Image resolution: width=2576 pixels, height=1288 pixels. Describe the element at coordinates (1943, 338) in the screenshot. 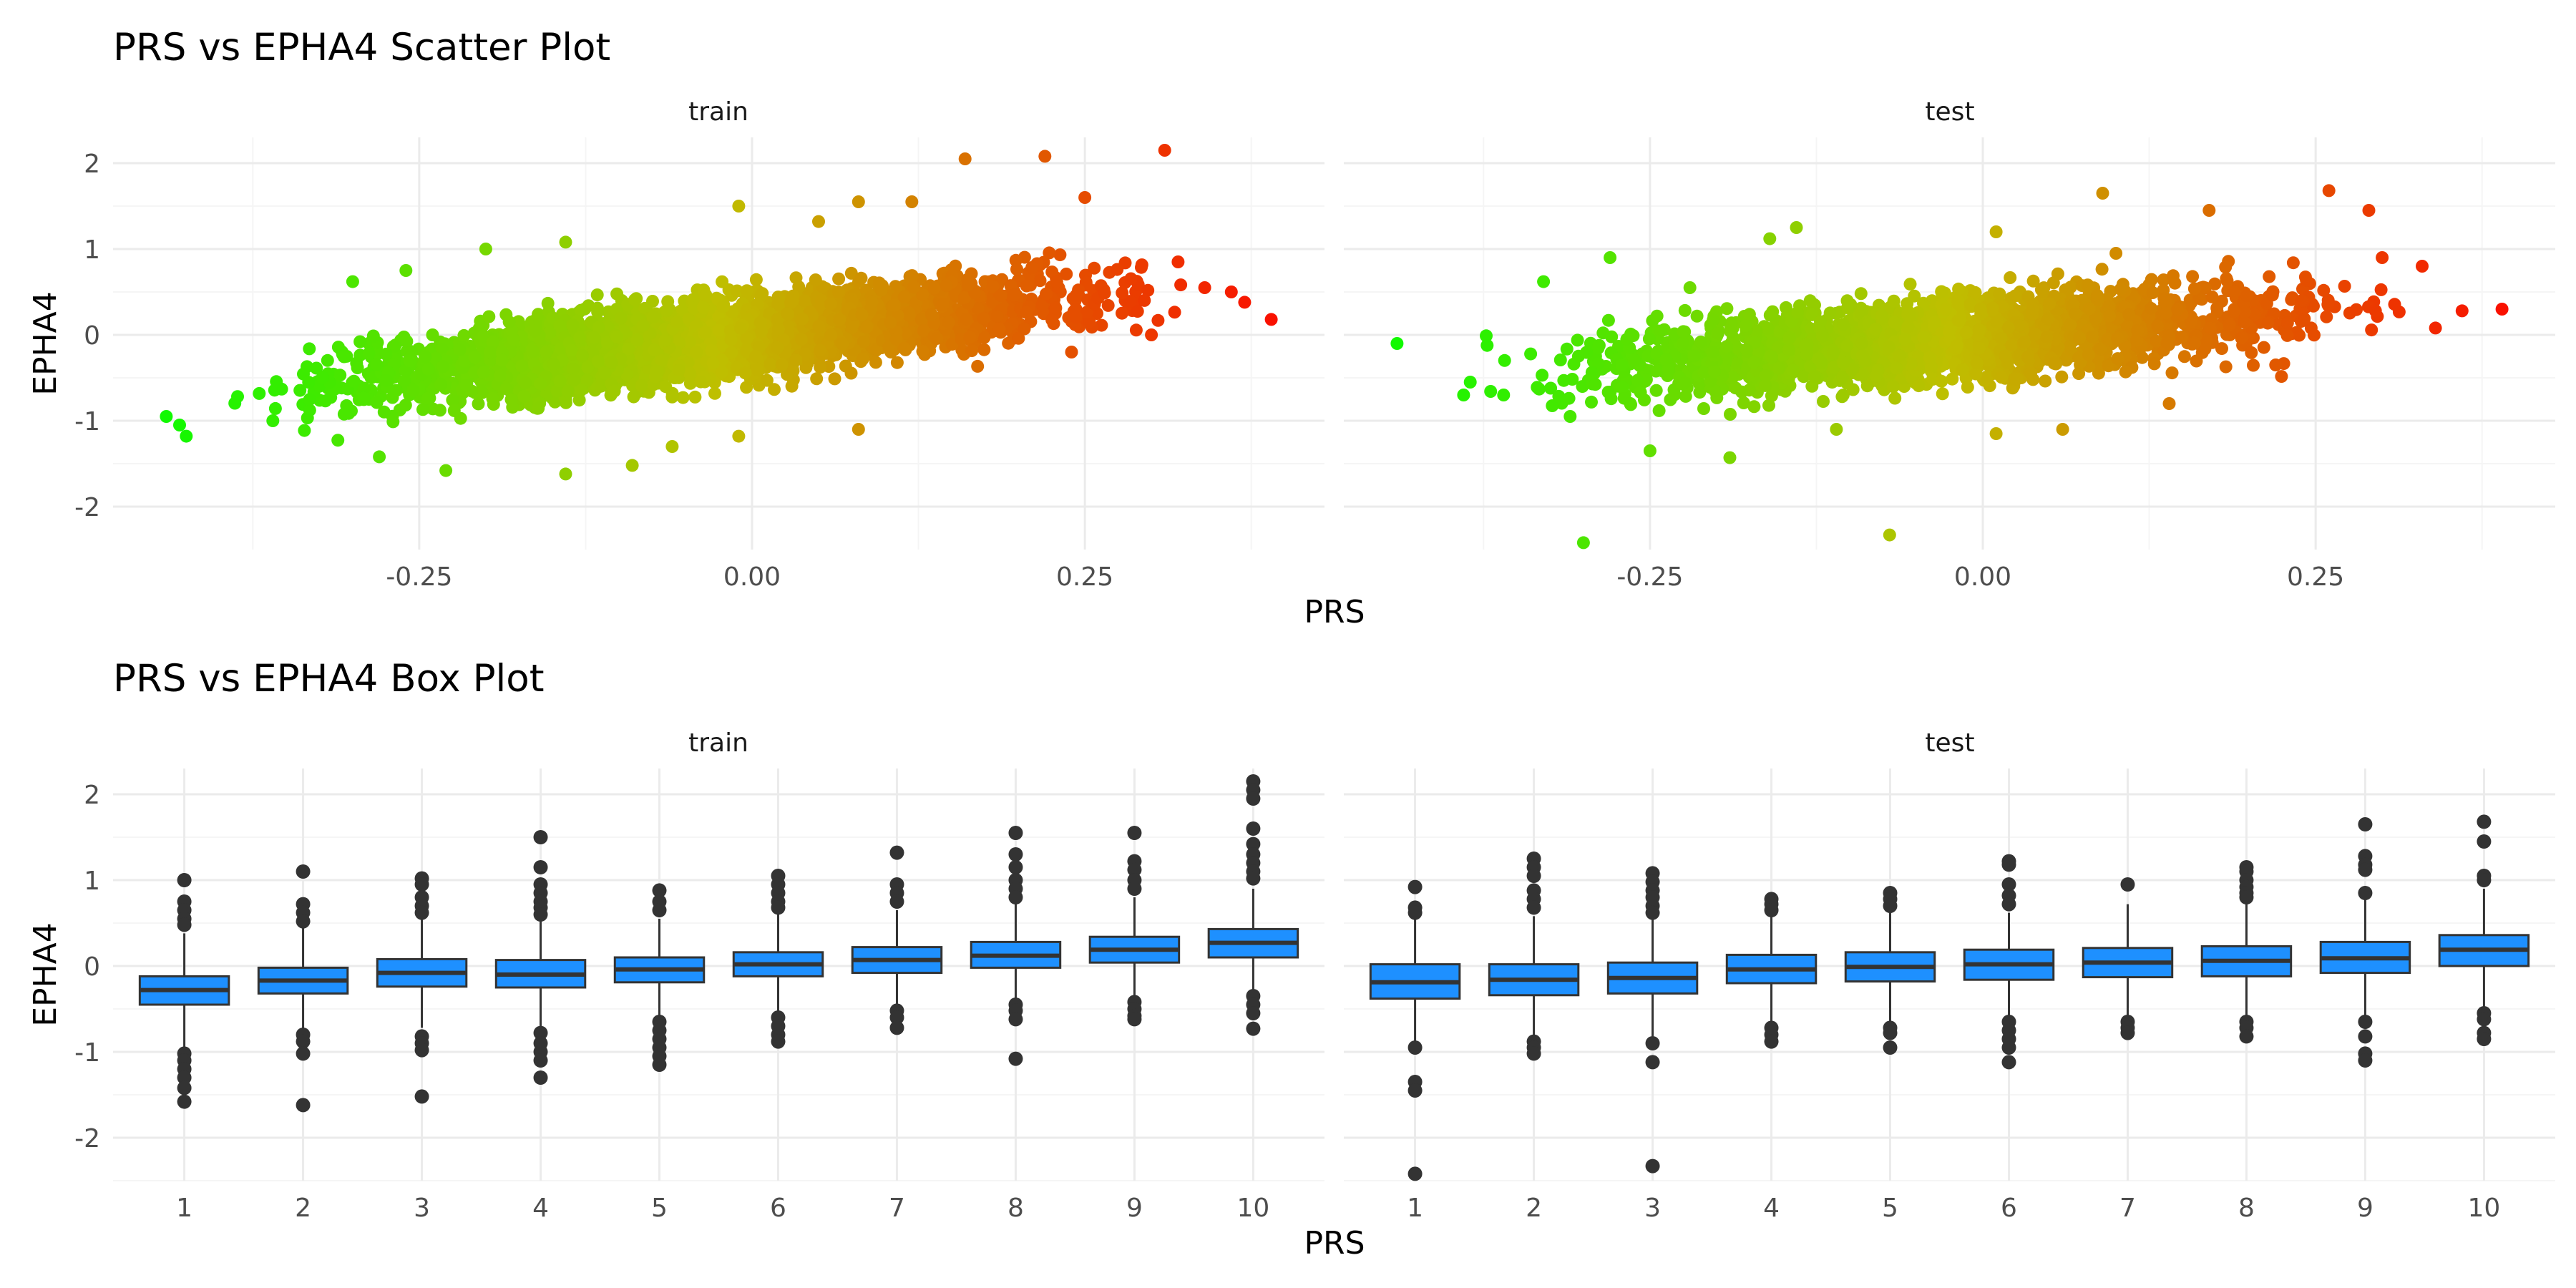

I see `scatter-cloud` at that location.